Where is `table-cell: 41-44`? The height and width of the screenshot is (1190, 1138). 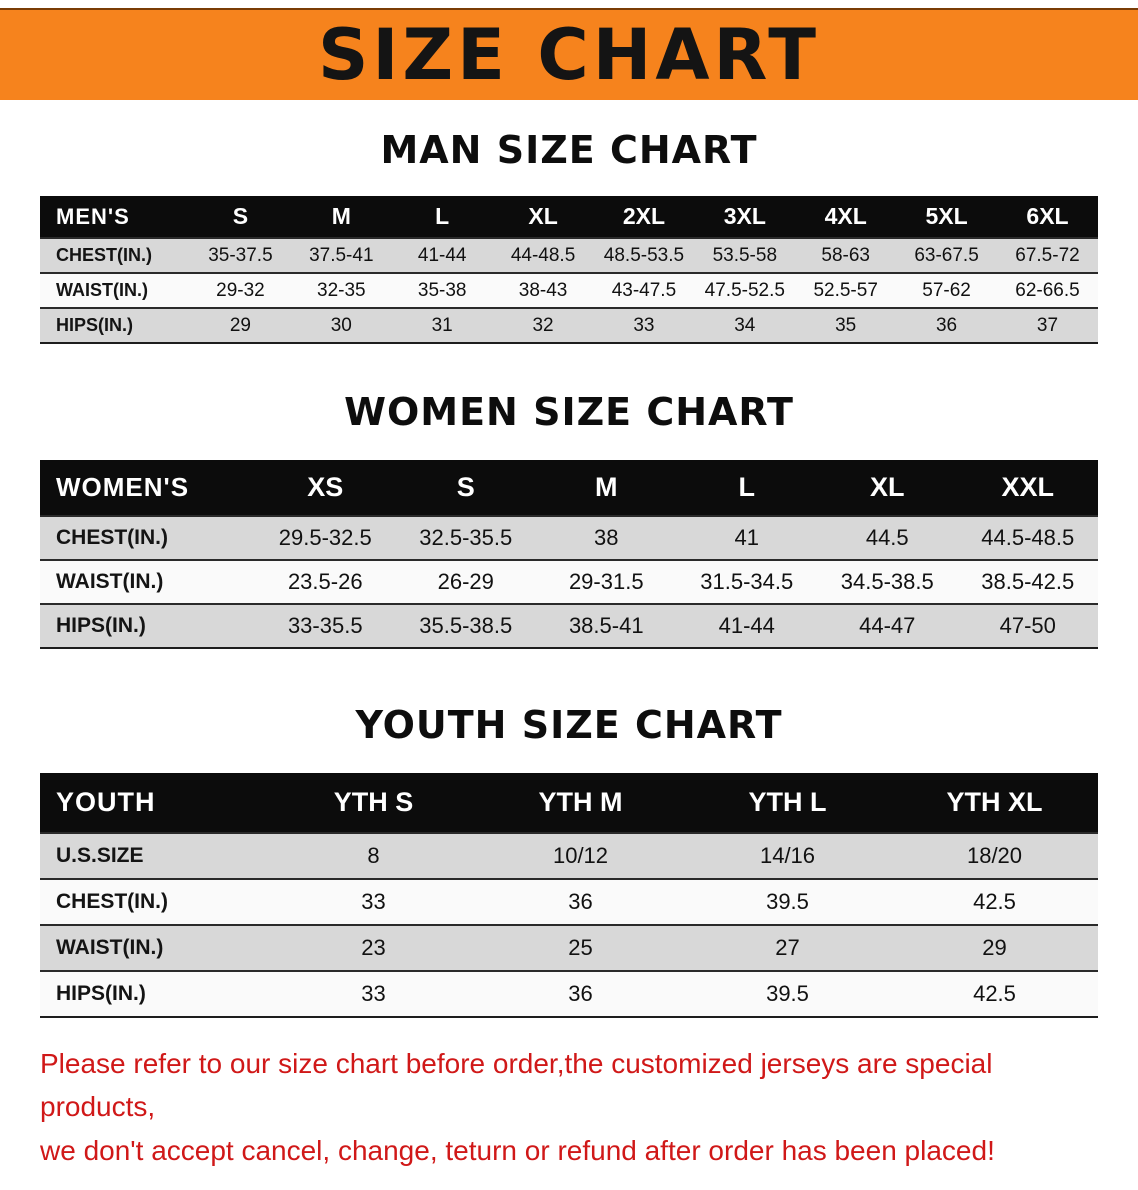 table-cell: 41-44 is located at coordinates (442, 255).